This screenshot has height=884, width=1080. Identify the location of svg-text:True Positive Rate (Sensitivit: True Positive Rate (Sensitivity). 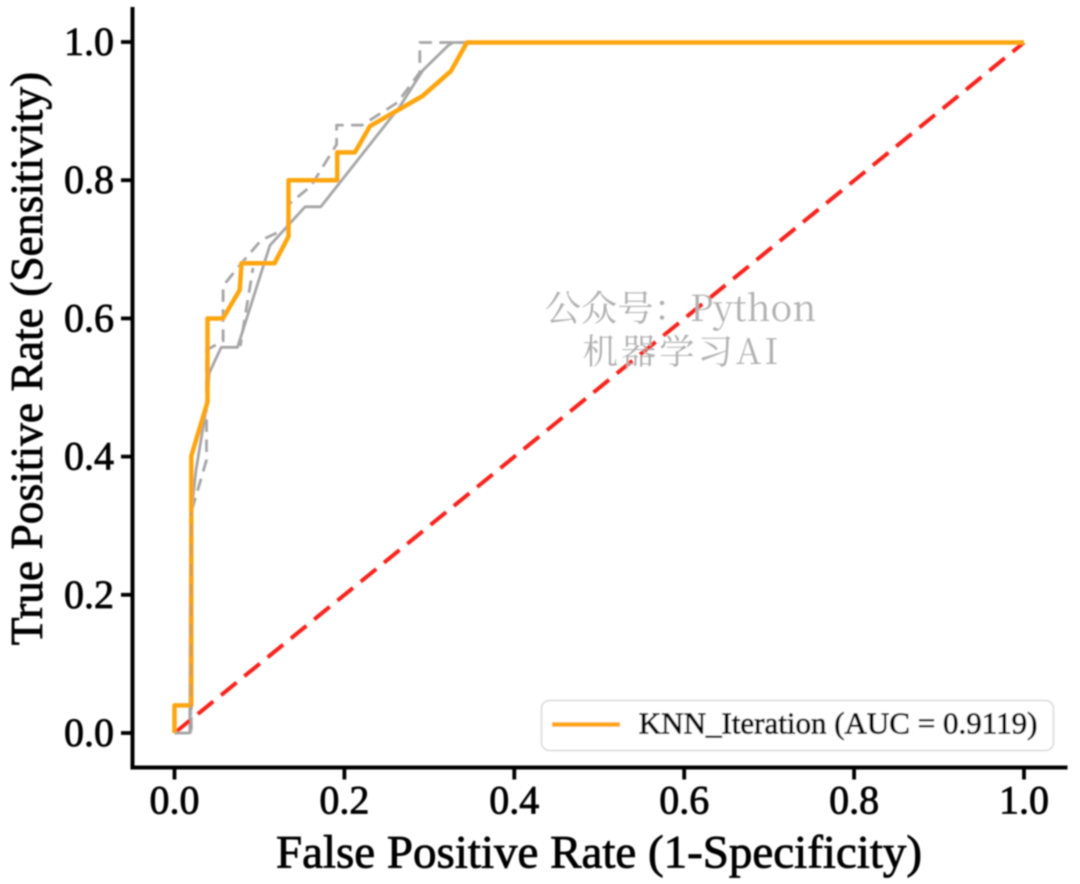
(26, 358).